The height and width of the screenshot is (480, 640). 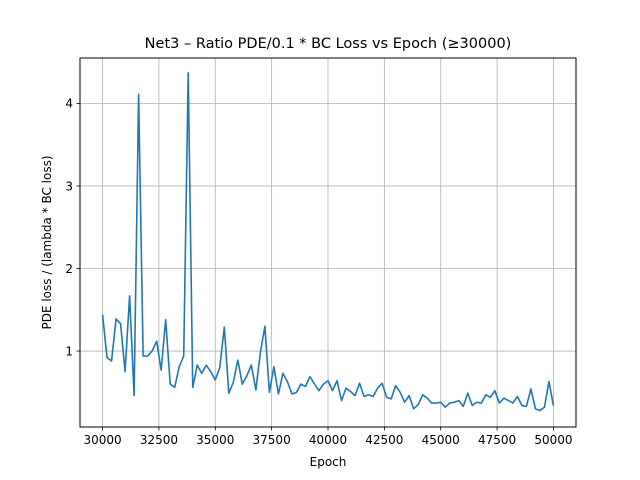 I want to click on x-tick-label: 42500, so click(x=384, y=440).